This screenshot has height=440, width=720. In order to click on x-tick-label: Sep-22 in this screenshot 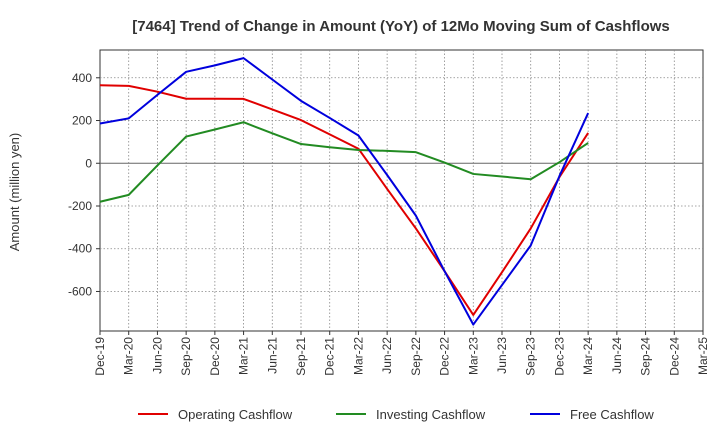, I will do `click(416, 356)`.